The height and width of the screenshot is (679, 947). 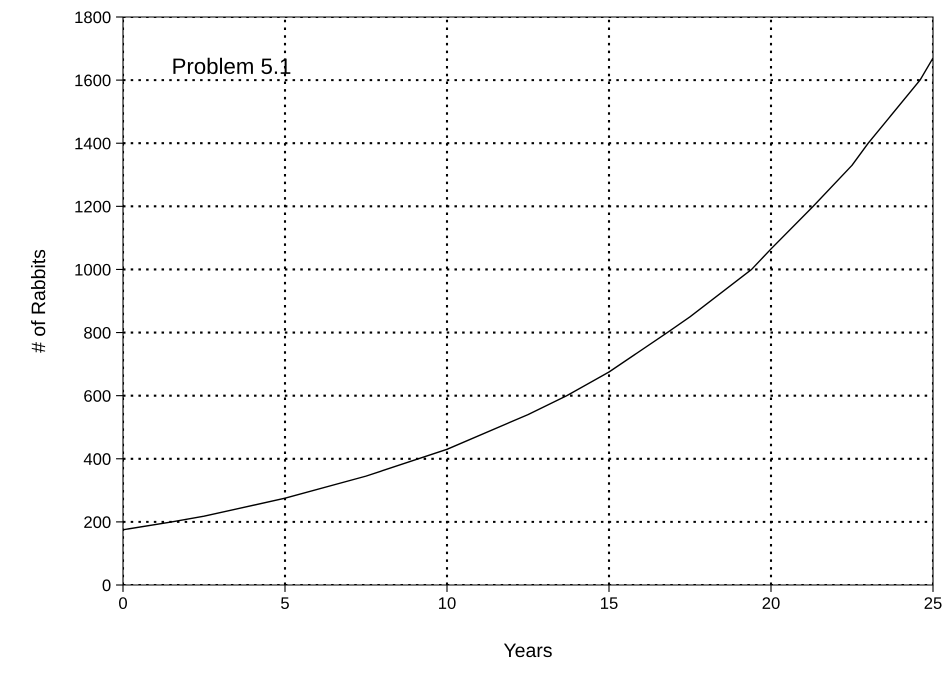 What do you see at coordinates (93, 80) in the screenshot?
I see `y-tick-label: 1600` at bounding box center [93, 80].